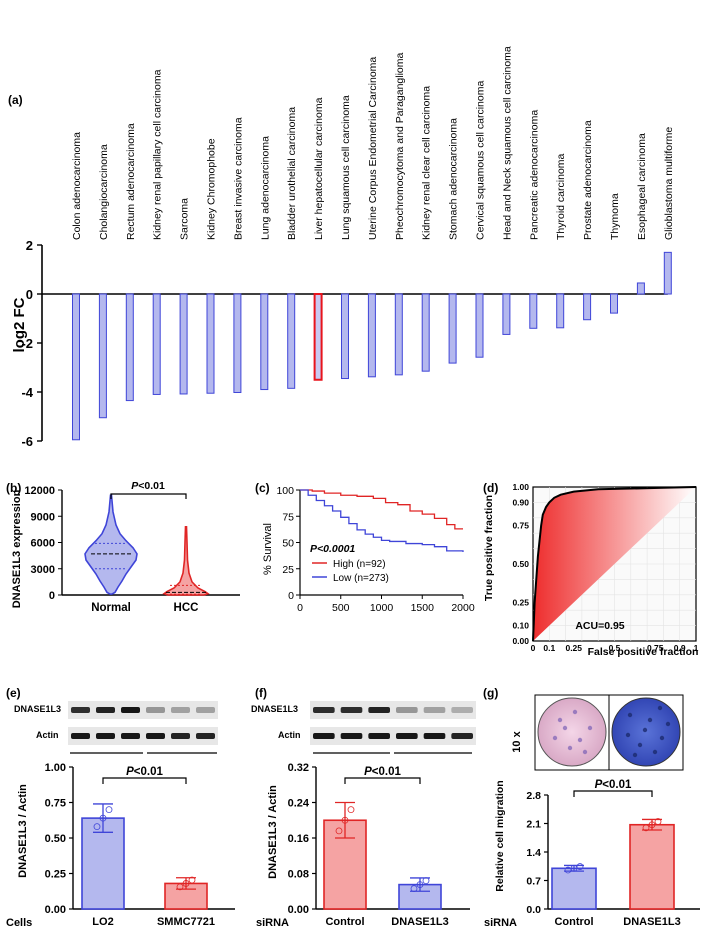 This screenshot has height=933, width=709. Describe the element at coordinates (533, 825) in the screenshot. I see `panel-g-ytick-label: 2.1` at that location.